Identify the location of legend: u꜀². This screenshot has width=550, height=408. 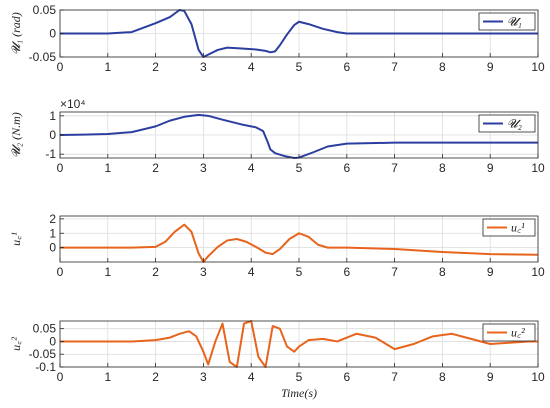
(509, 332).